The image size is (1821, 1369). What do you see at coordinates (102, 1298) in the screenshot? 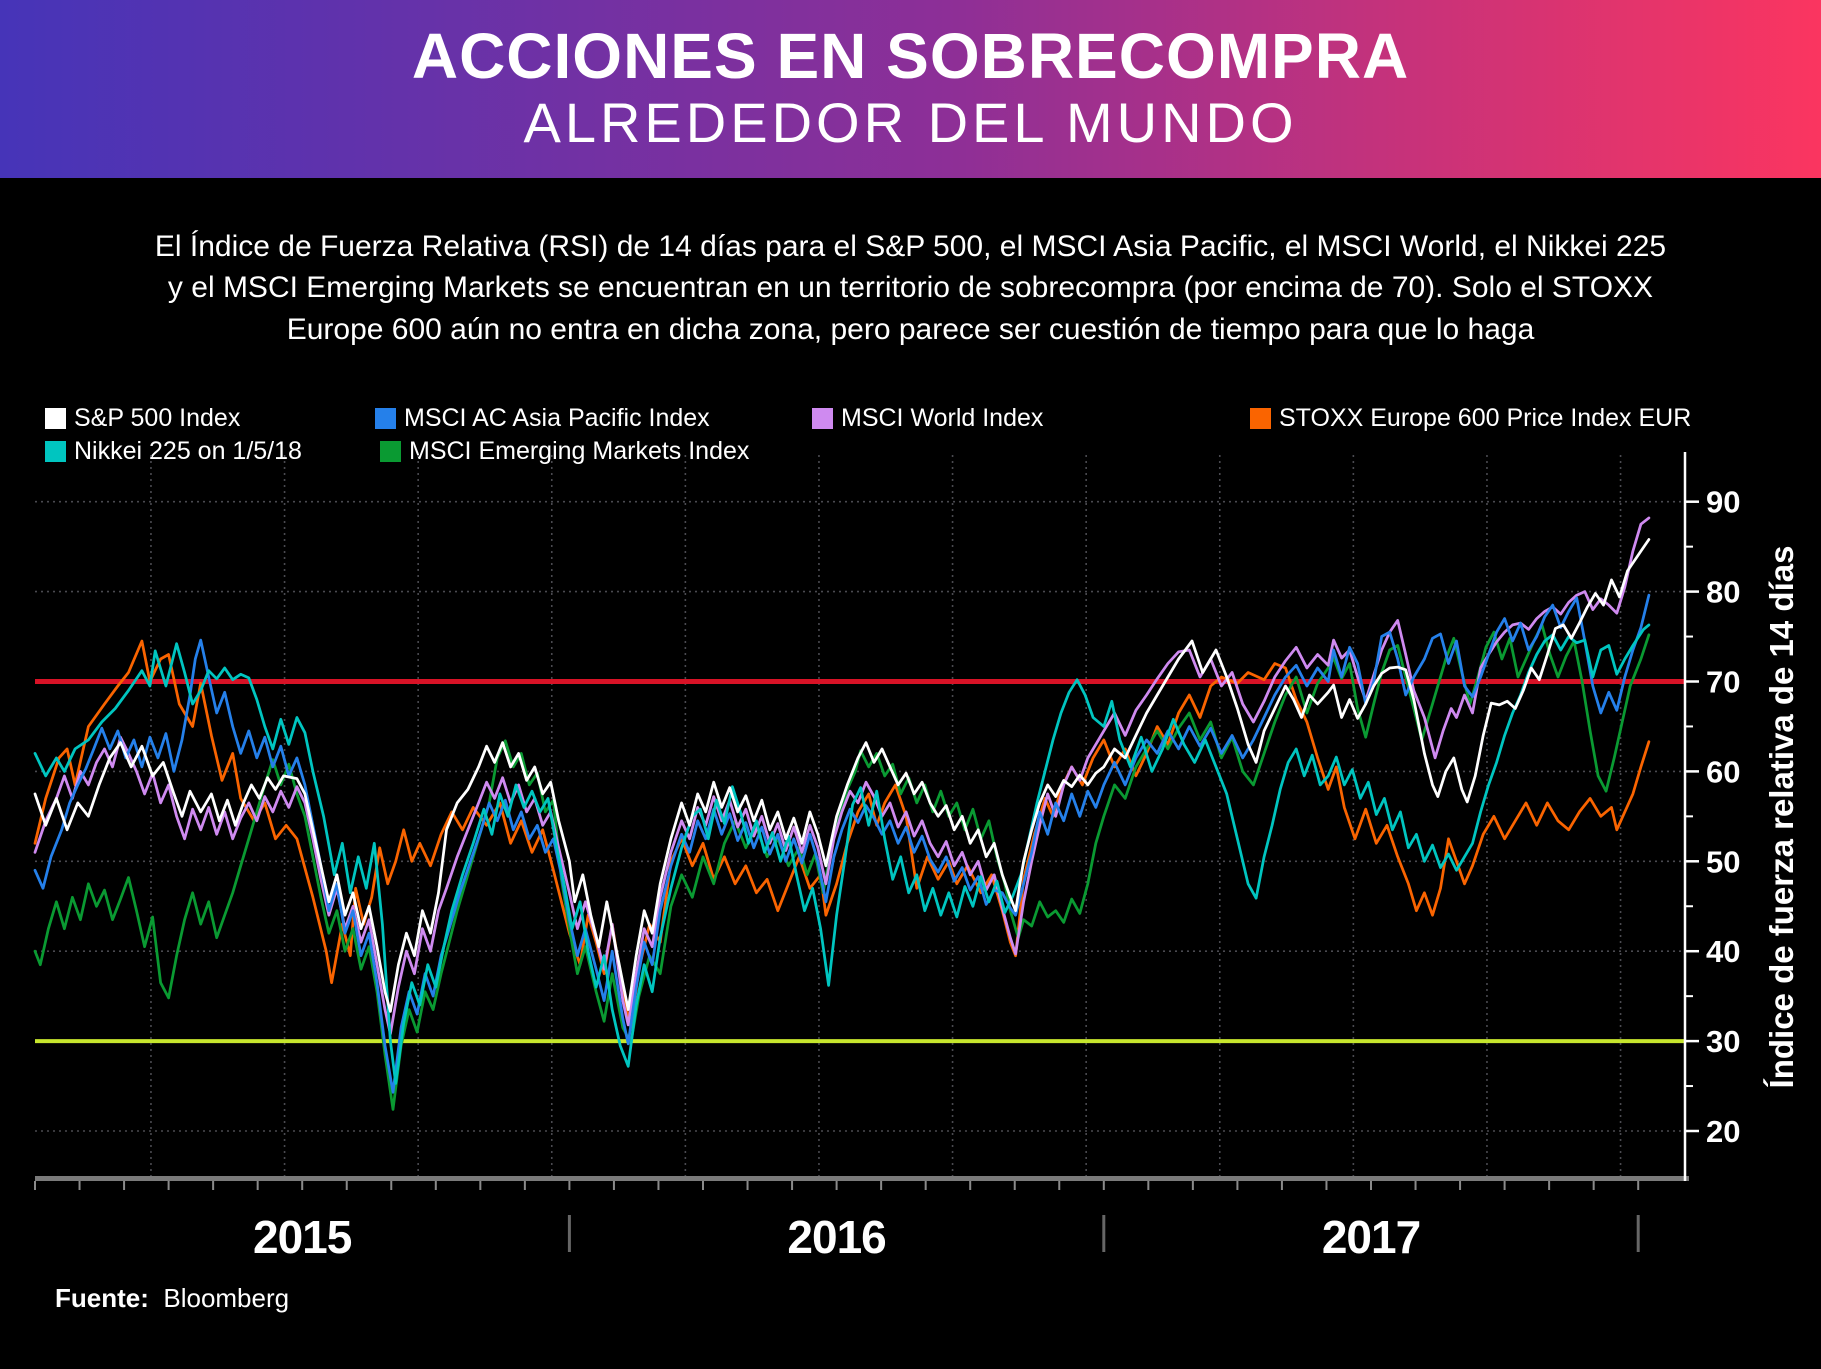
I see `source-label: Fuente:` at bounding box center [102, 1298].